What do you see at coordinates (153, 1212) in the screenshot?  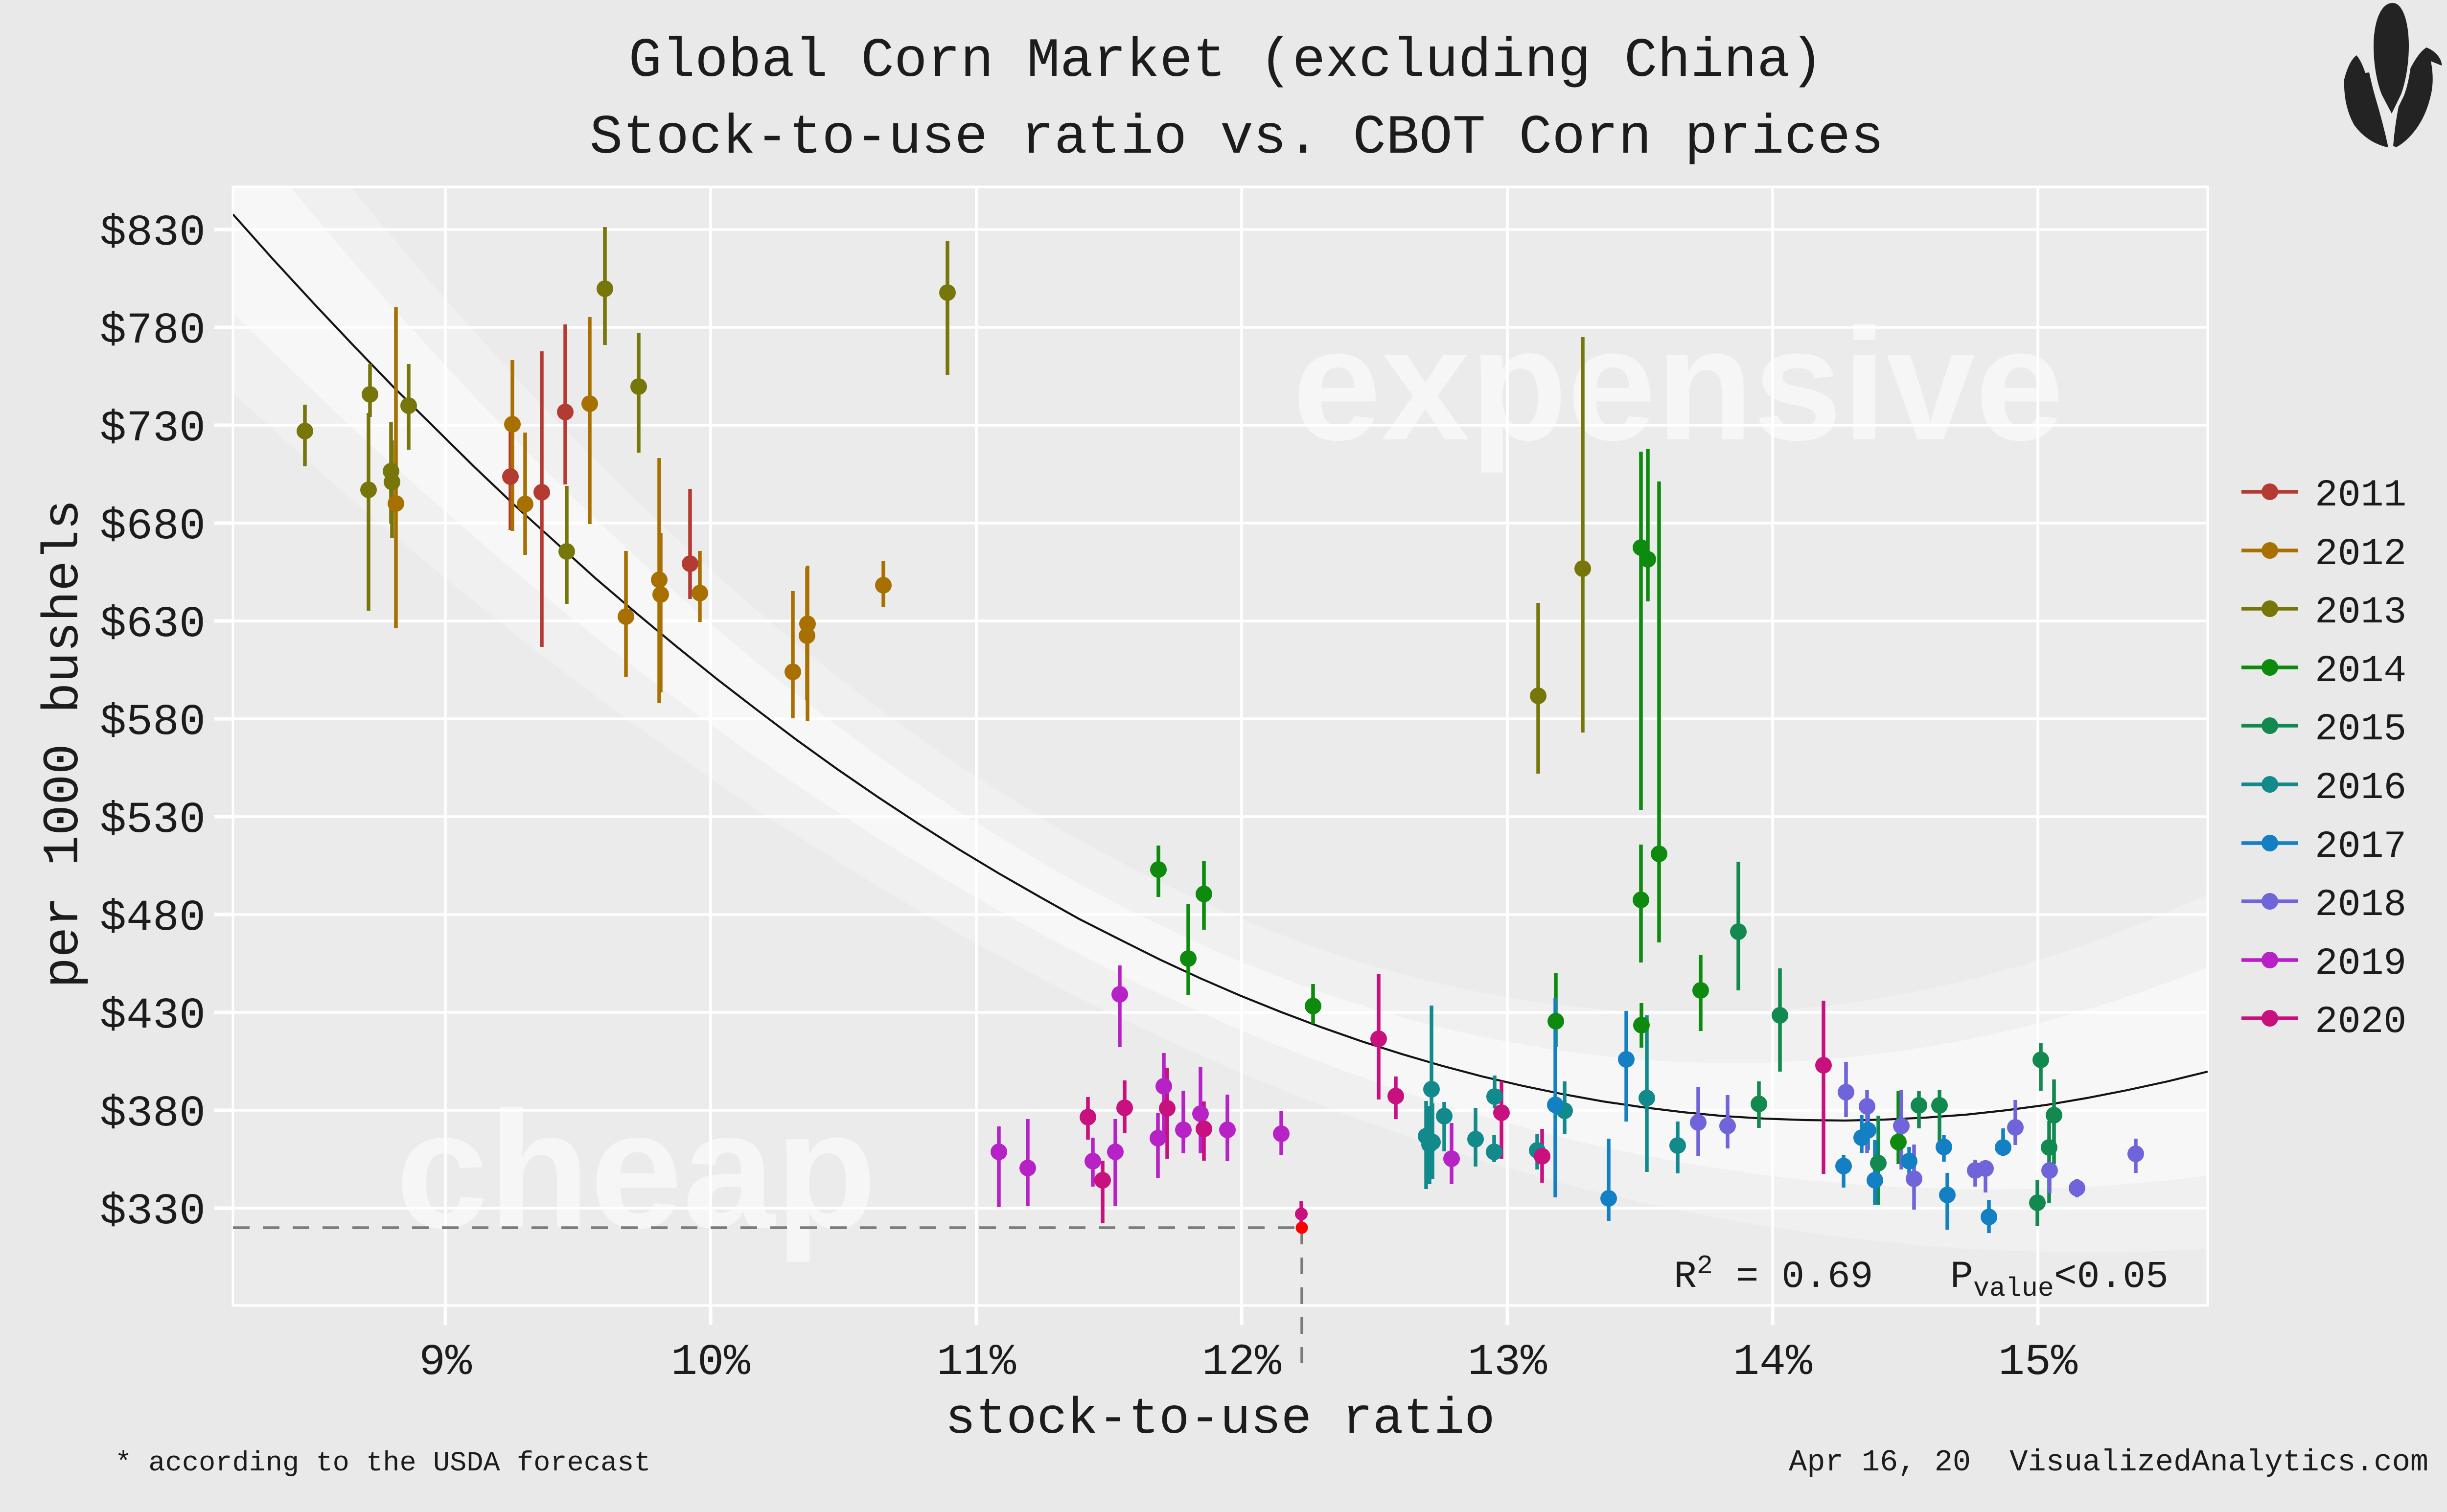 I see `svg-text: $330` at bounding box center [153, 1212].